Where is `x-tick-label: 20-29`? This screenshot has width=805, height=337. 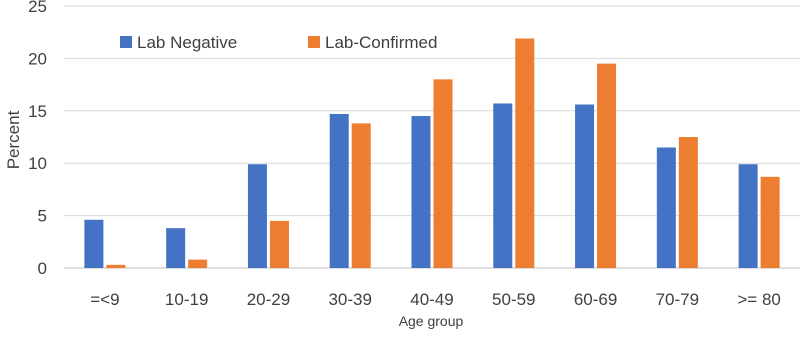
x-tick-label: 20-29 is located at coordinates (268, 299).